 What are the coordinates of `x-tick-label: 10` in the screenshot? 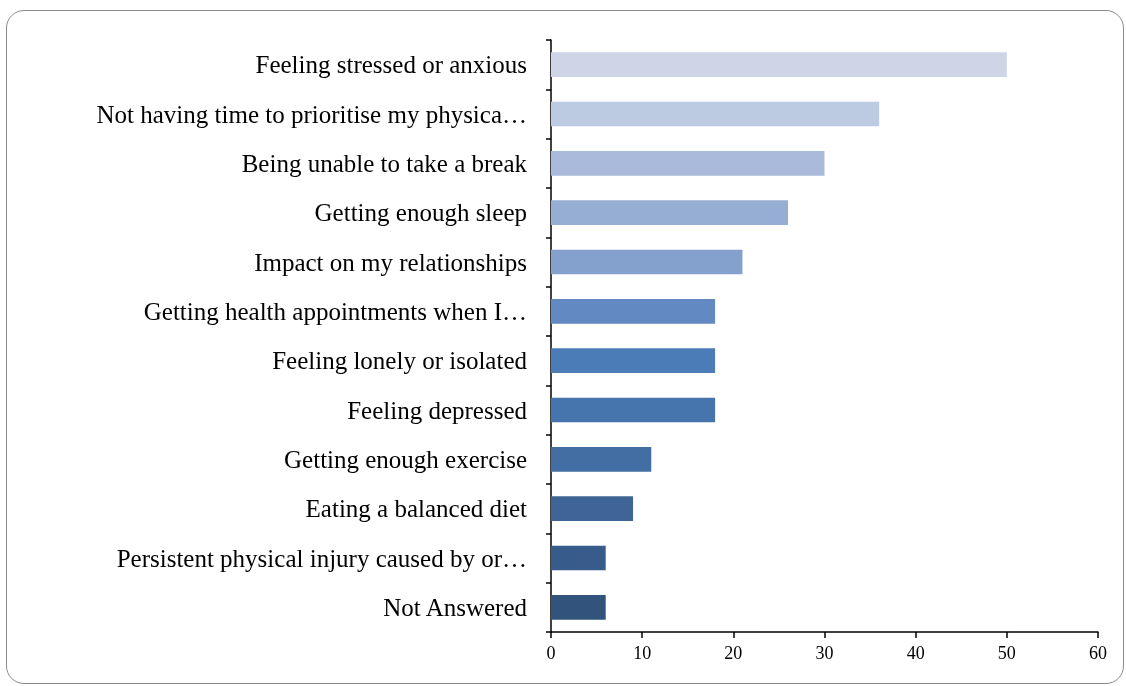 It's located at (642, 653).